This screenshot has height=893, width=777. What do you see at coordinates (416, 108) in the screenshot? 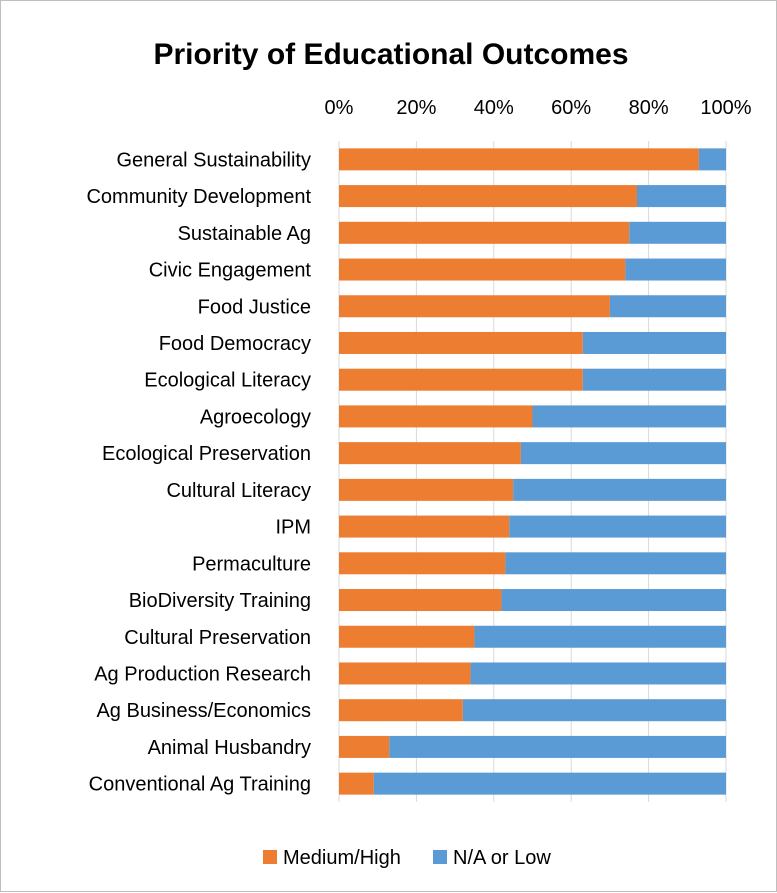
I see `x-tick-label: 20%` at bounding box center [416, 108].